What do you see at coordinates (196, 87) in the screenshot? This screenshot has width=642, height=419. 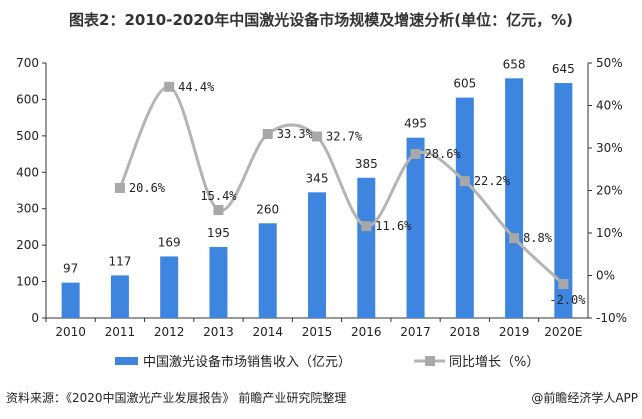 I see `growth-value-label: 44.4%` at bounding box center [196, 87].